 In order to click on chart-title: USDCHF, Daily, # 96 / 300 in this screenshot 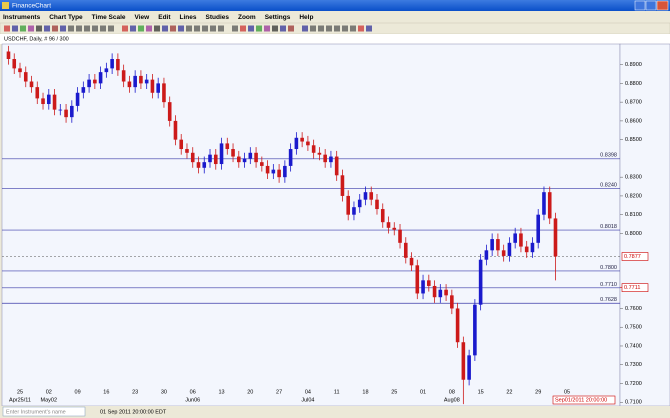, I will do `click(36, 39)`.